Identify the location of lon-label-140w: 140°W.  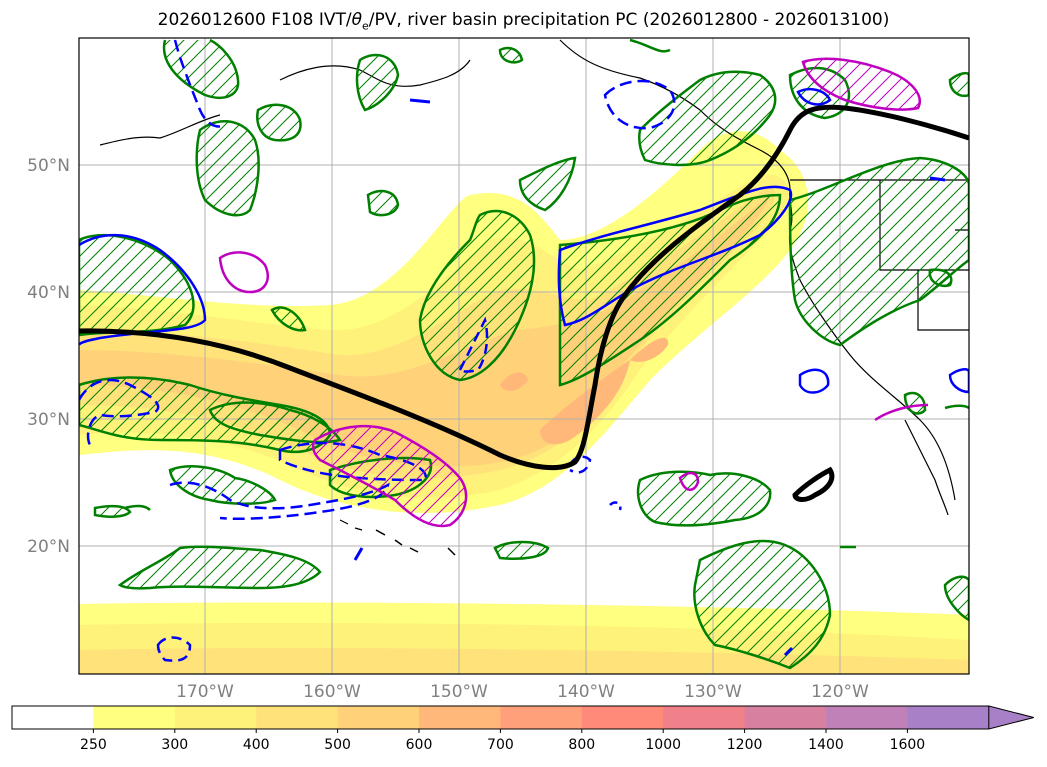
(586, 692).